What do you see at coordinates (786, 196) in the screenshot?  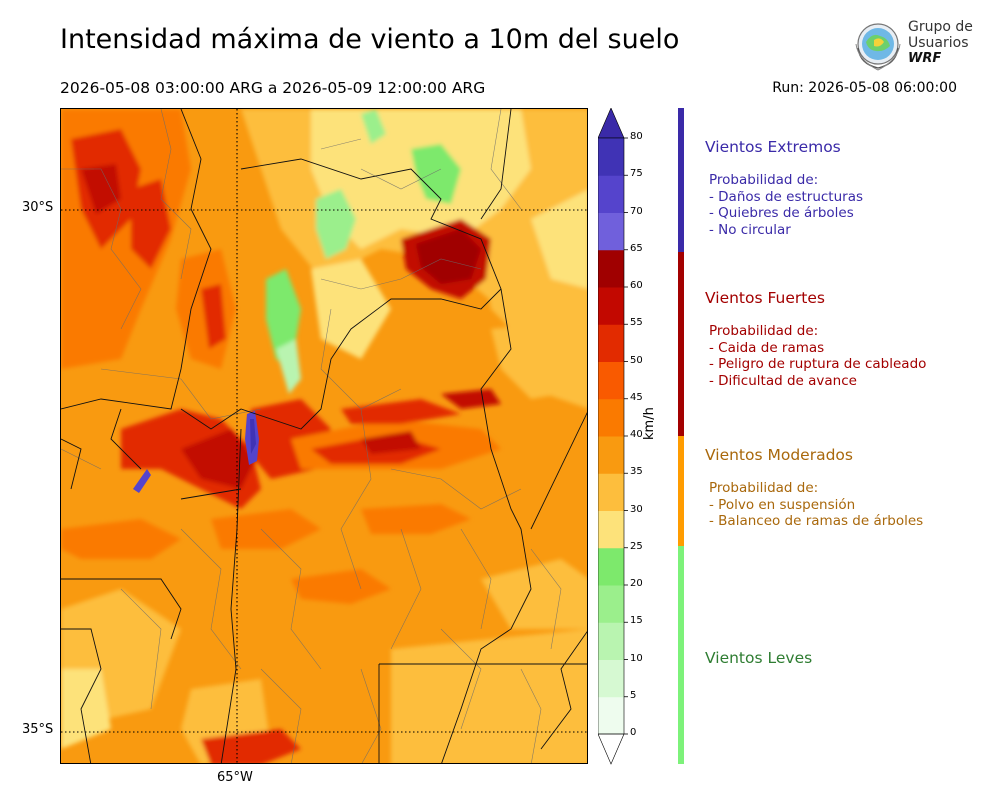 I see `category-line: - Daños de estructuras` at bounding box center [786, 196].